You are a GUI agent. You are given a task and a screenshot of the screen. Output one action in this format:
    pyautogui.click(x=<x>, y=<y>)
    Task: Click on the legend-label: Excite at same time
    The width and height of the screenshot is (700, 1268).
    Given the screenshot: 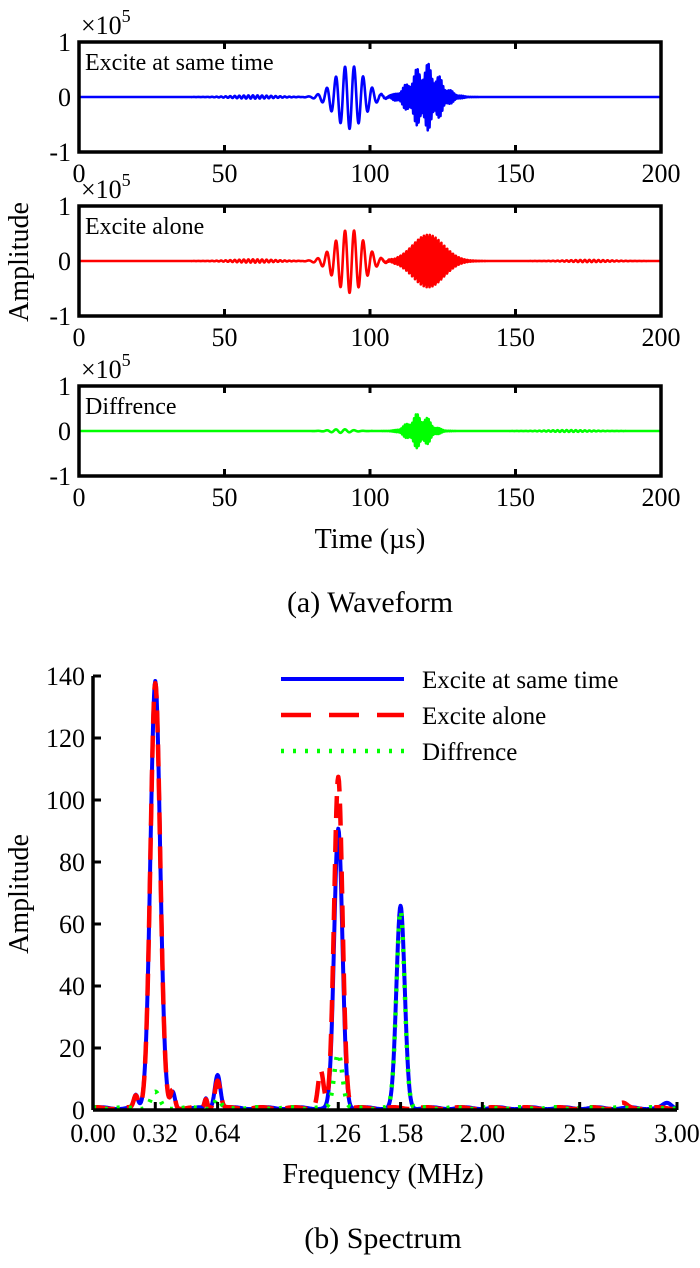 What is the action you would take?
    pyautogui.click(x=520, y=680)
    